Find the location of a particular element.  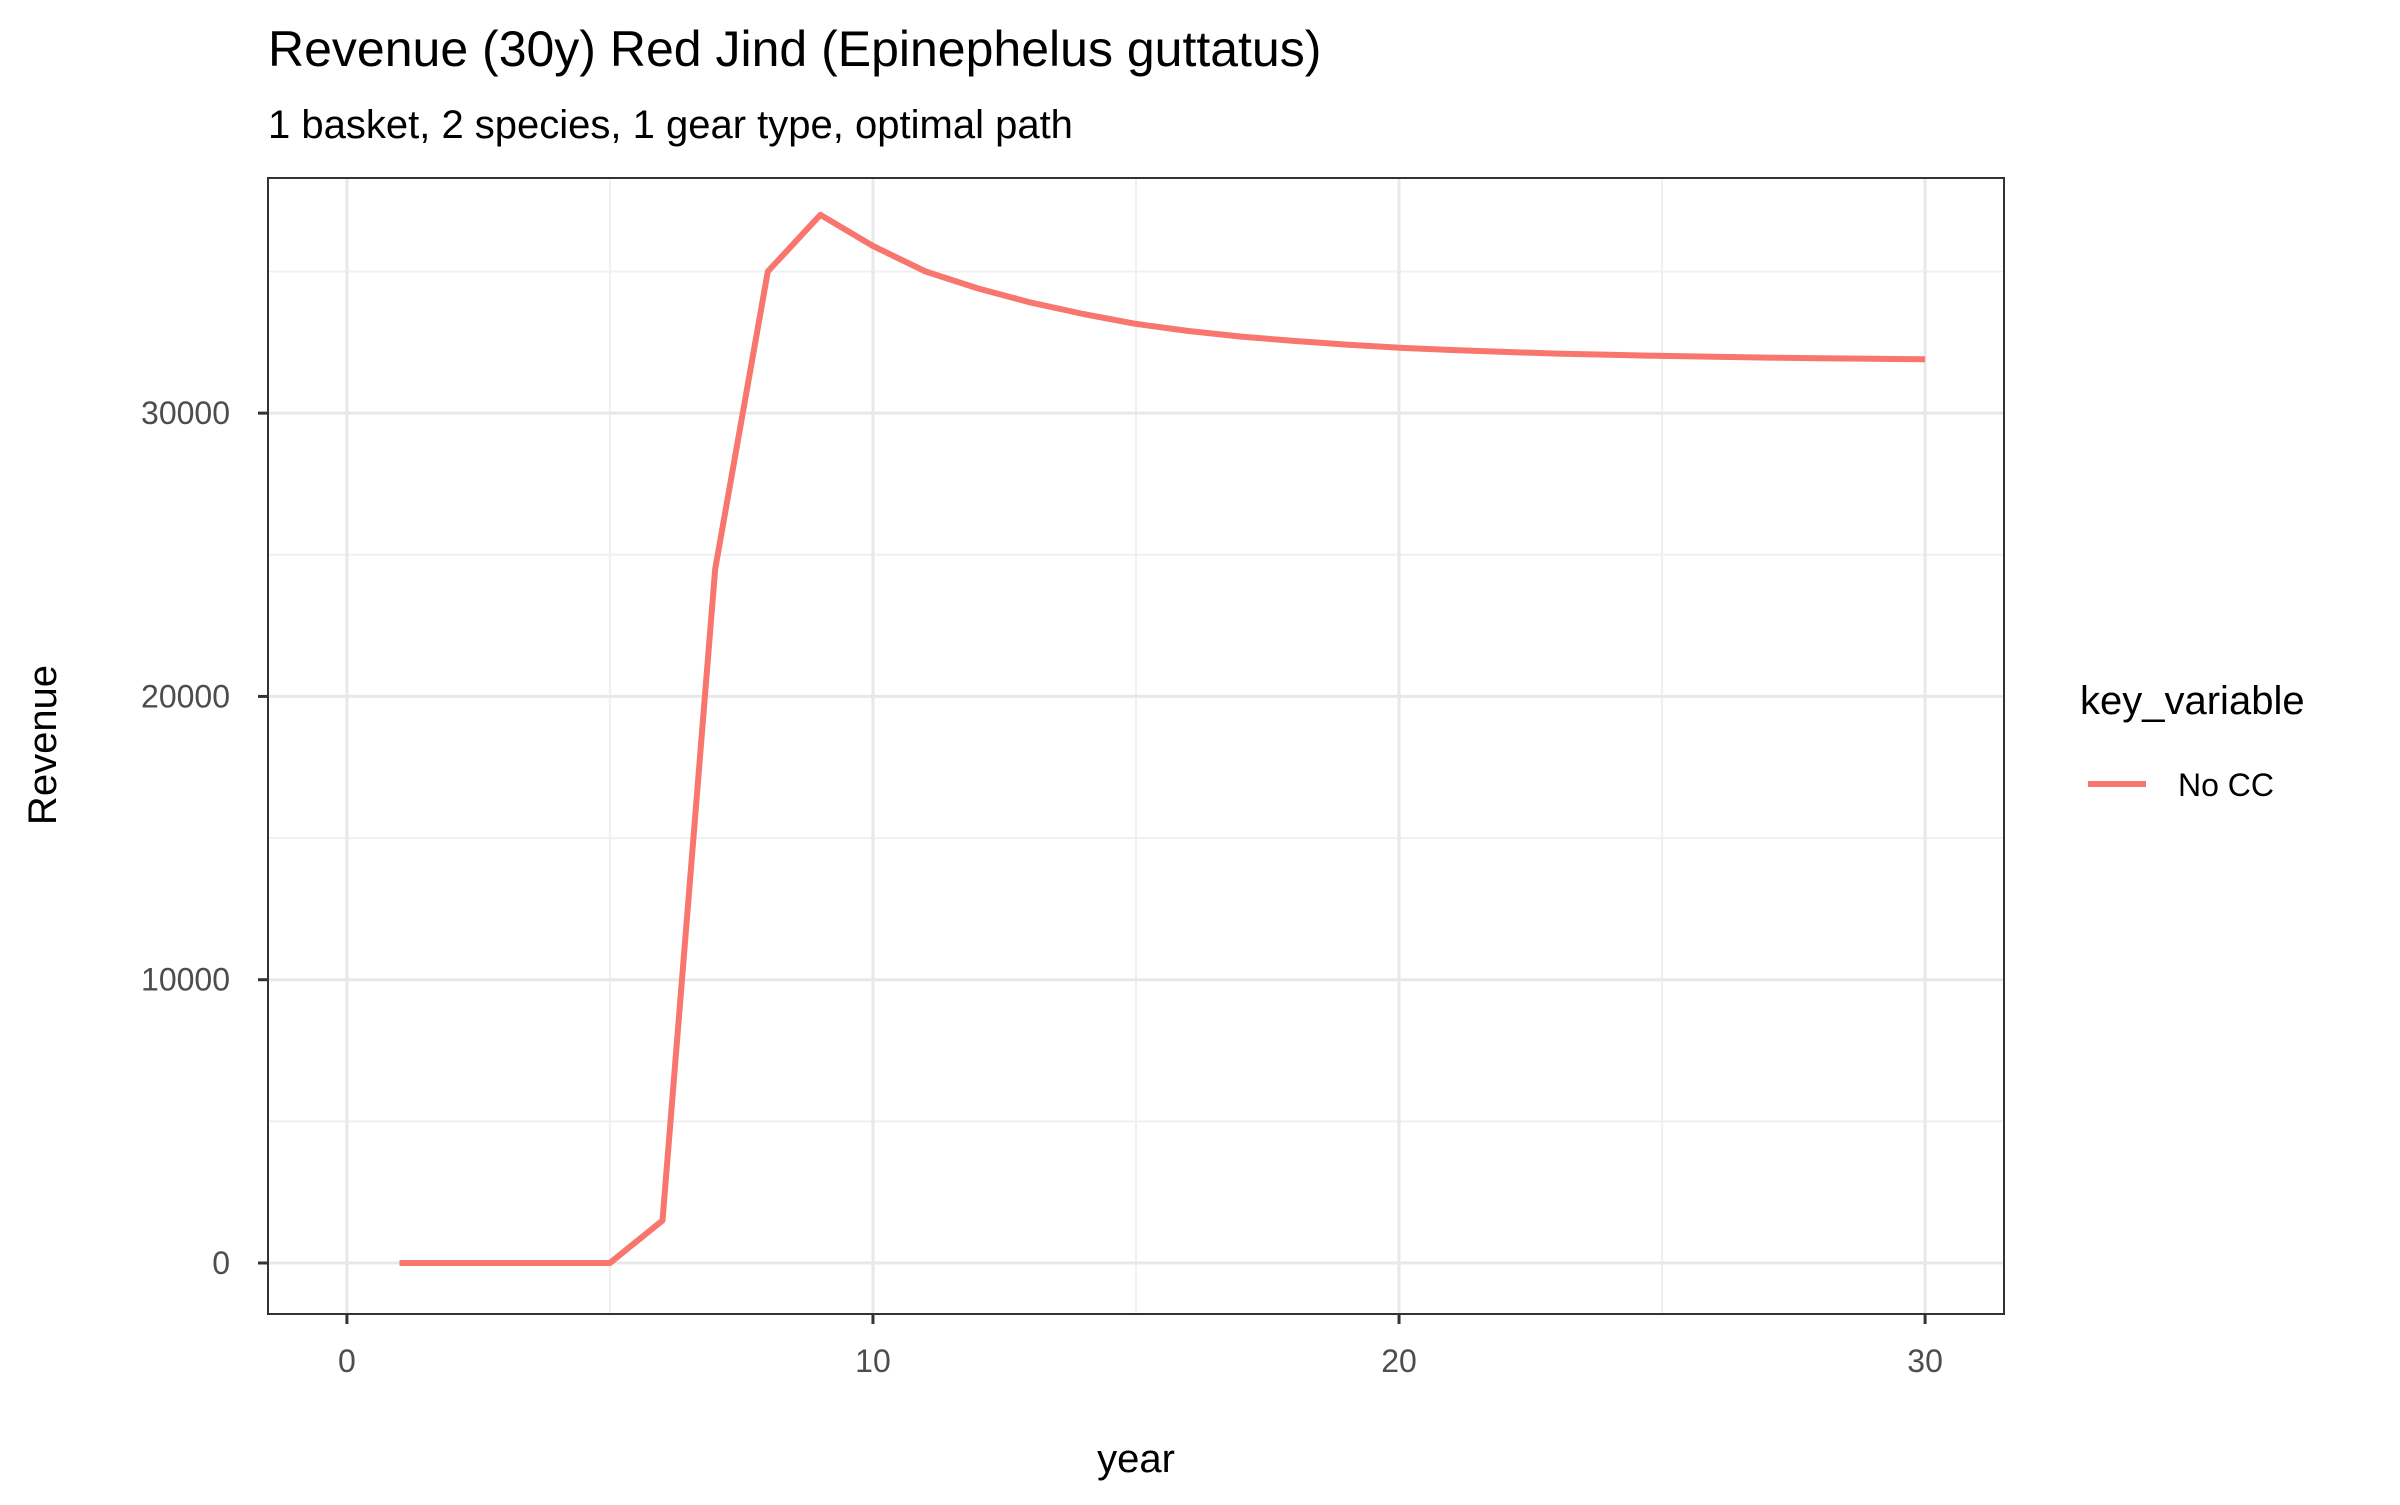

legend-title: key_variable is located at coordinates (2192, 701).